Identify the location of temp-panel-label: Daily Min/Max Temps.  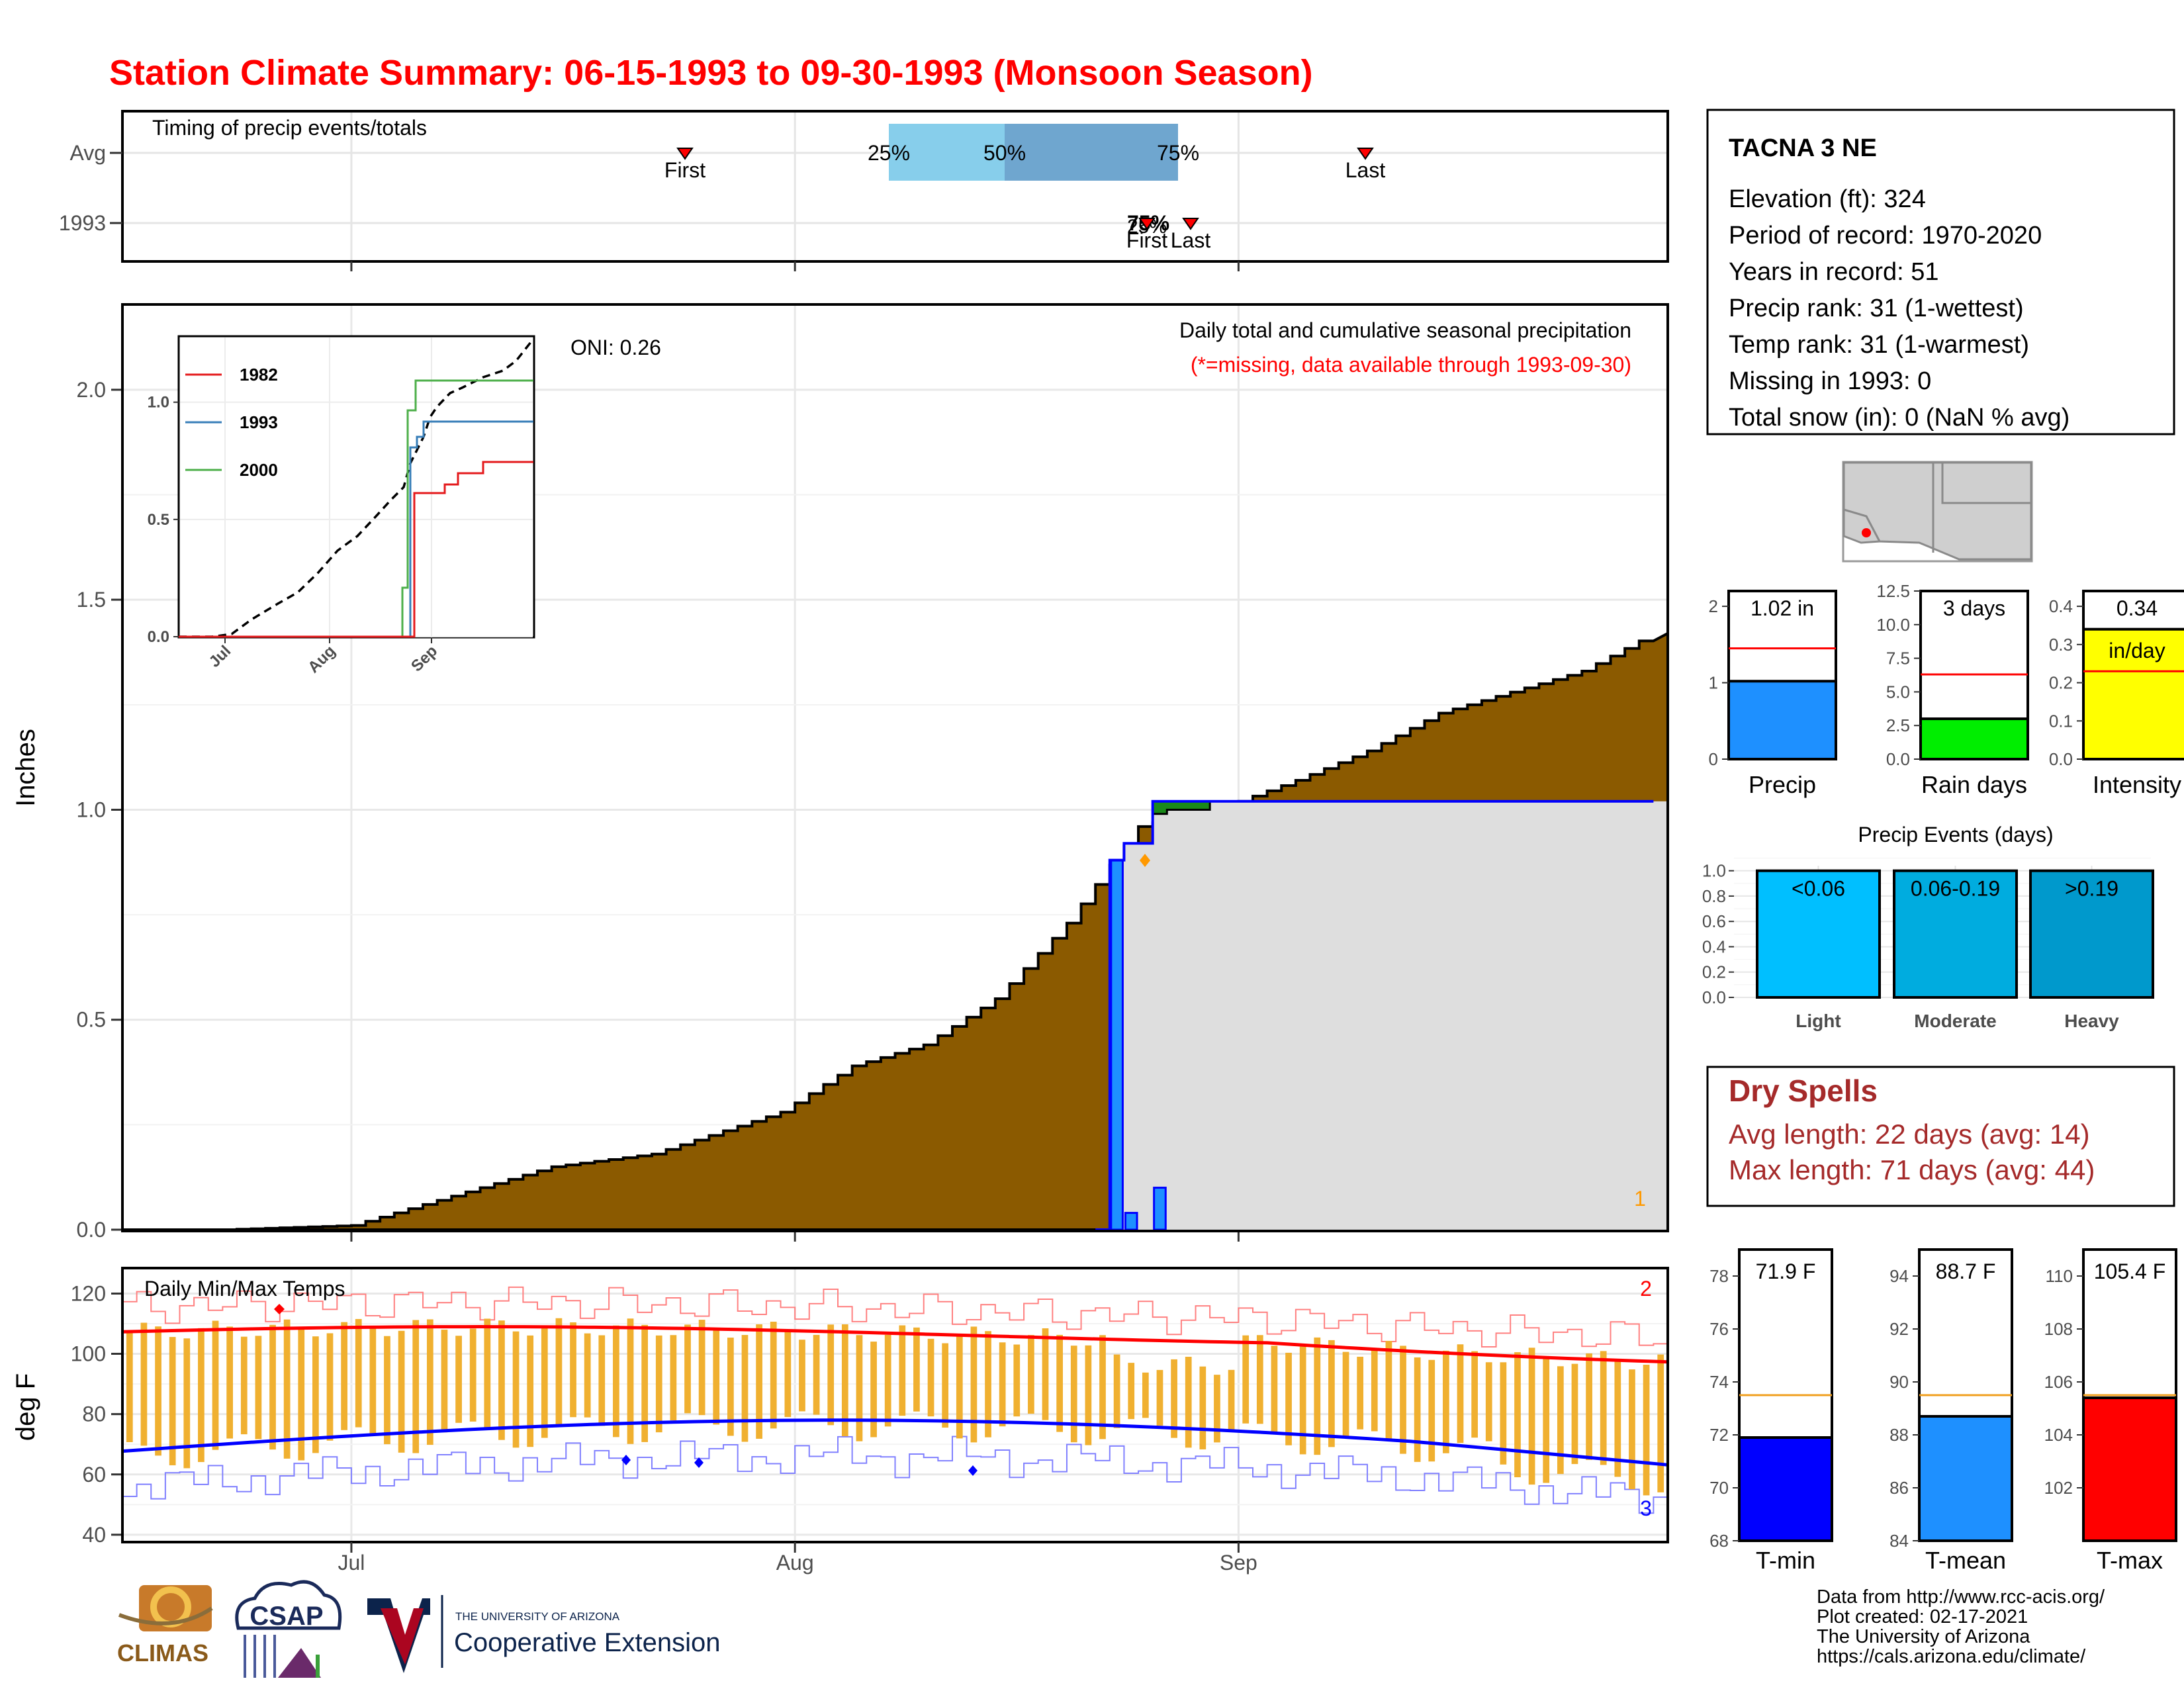
(245, 1289).